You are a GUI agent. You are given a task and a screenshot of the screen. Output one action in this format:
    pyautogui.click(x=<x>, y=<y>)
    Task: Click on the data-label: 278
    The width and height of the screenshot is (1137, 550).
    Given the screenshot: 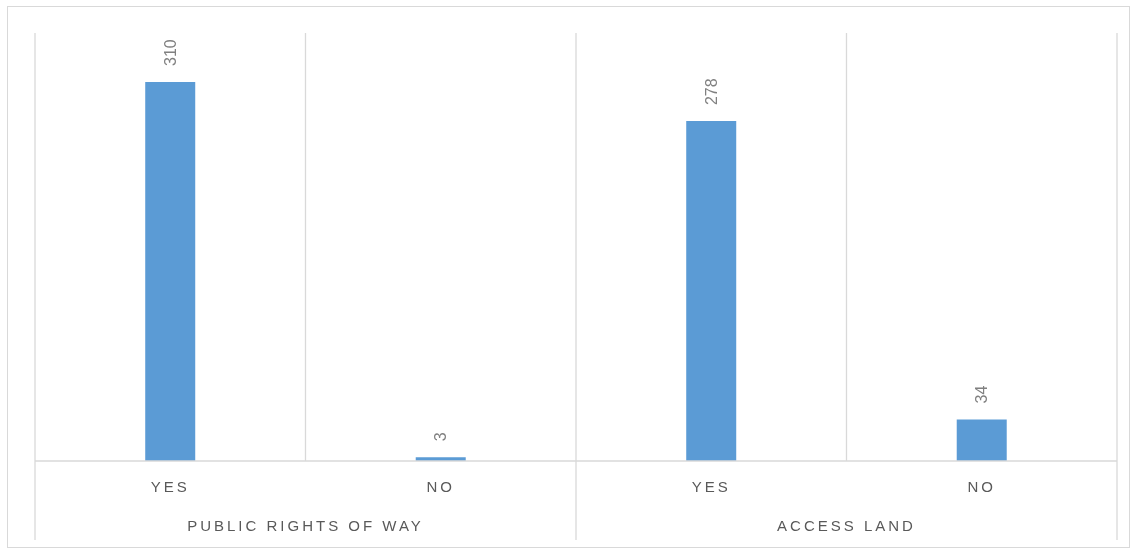 What is the action you would take?
    pyautogui.click(x=711, y=92)
    